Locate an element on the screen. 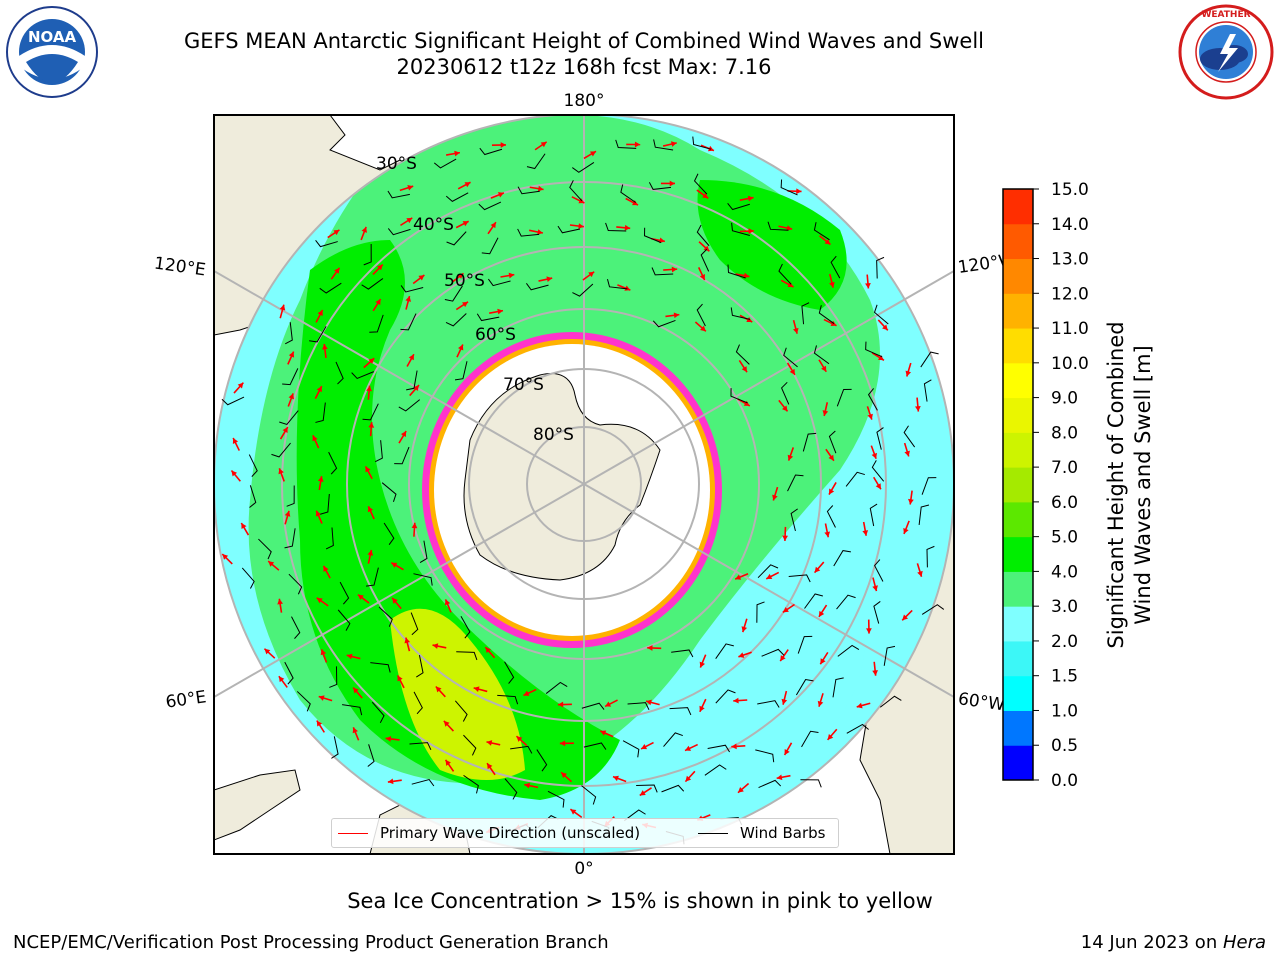 This screenshot has height=960, width=1280. colorbar-band is located at coordinates (1018, 276).